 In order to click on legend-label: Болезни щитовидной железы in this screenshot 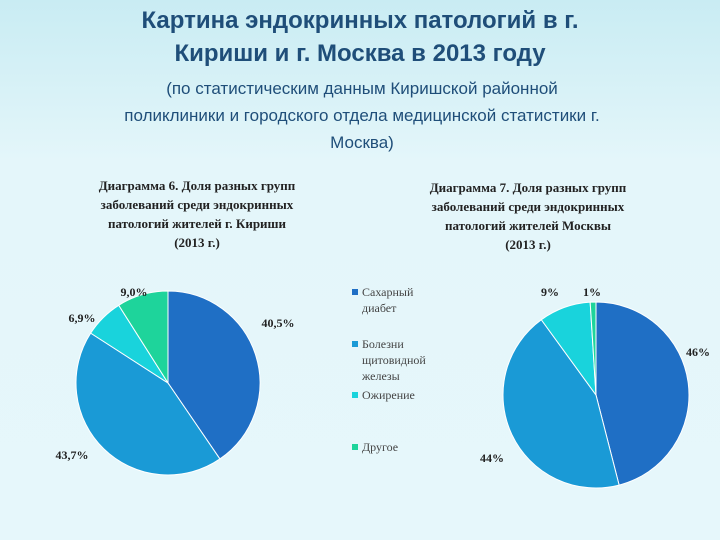, I will do `click(394, 360)`.